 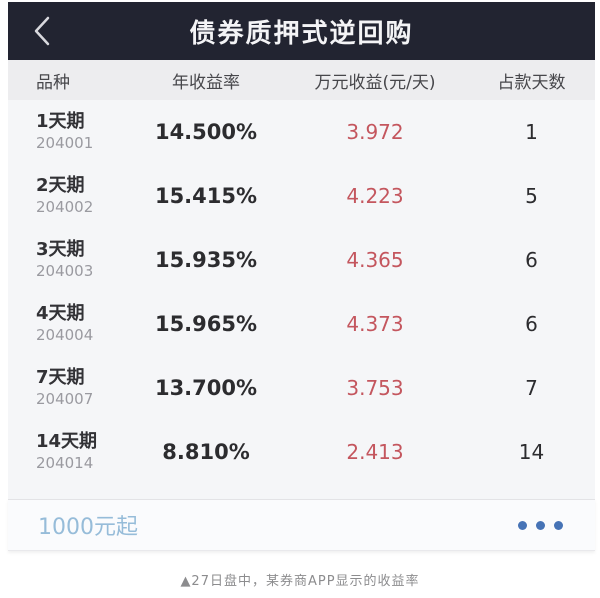 What do you see at coordinates (375, 132) in the screenshot?
I see `income-per-10k-value: 3.972` at bounding box center [375, 132].